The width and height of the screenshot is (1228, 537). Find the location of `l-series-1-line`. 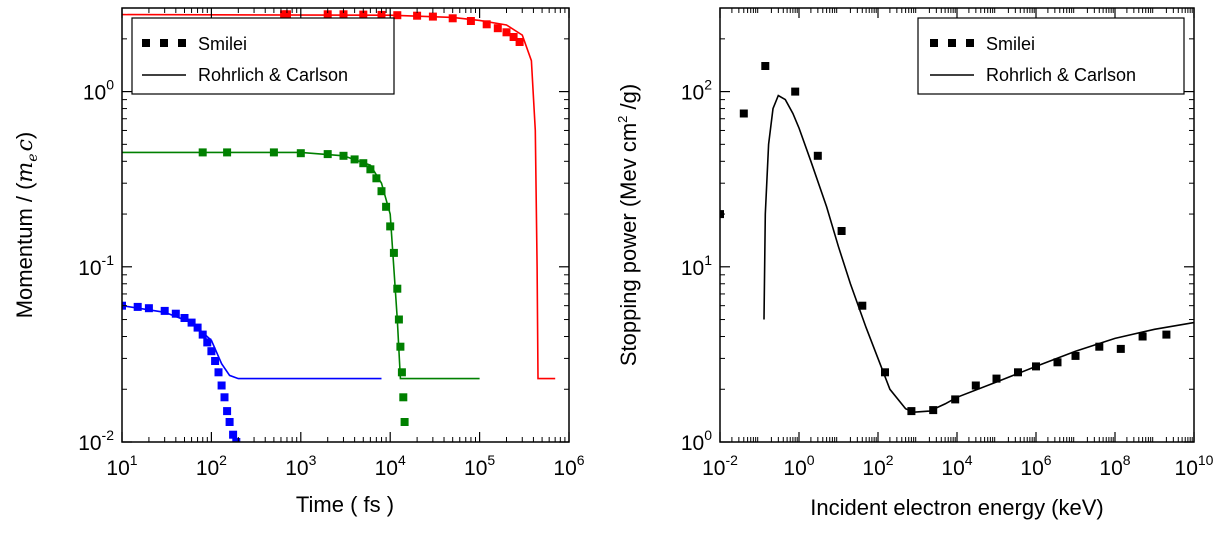

l-series-1-line is located at coordinates (301, 265).